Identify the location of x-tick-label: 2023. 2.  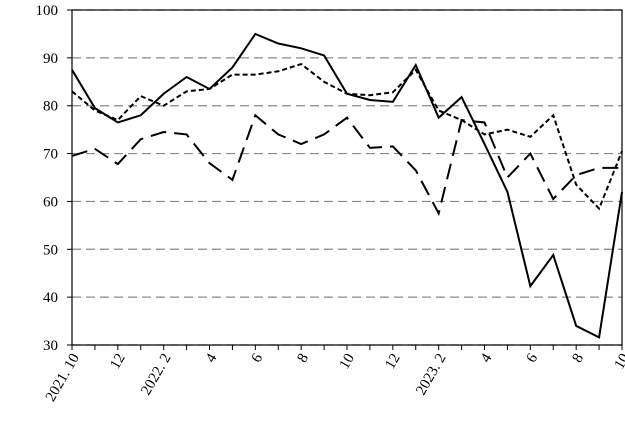
(431, 374).